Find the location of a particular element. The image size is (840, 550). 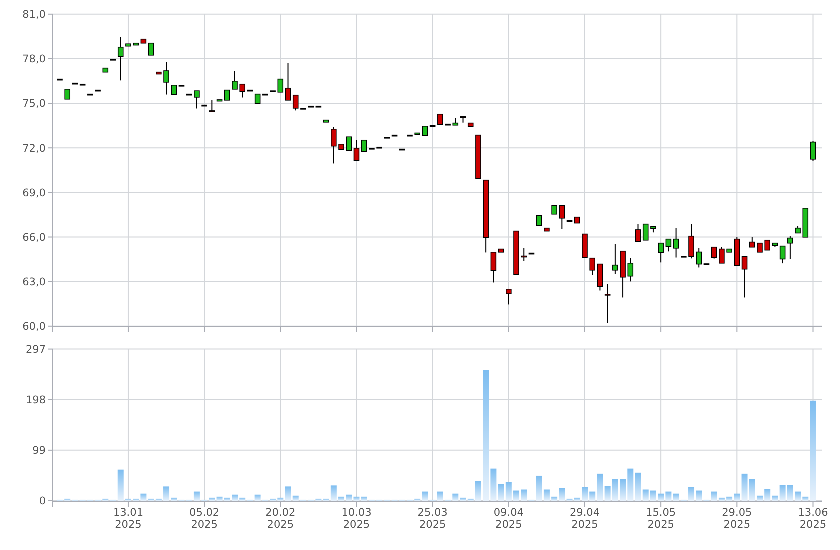

y-tick-label: 297 is located at coordinates (36, 350).